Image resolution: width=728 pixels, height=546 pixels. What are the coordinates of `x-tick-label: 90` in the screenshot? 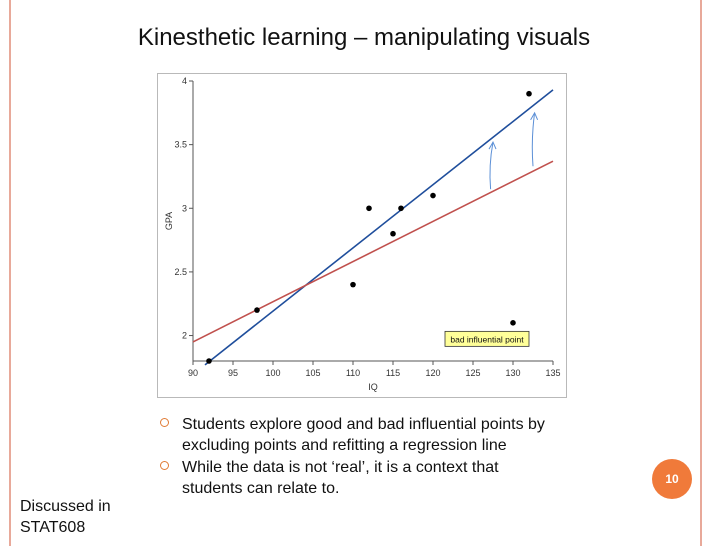 It's located at (193, 373).